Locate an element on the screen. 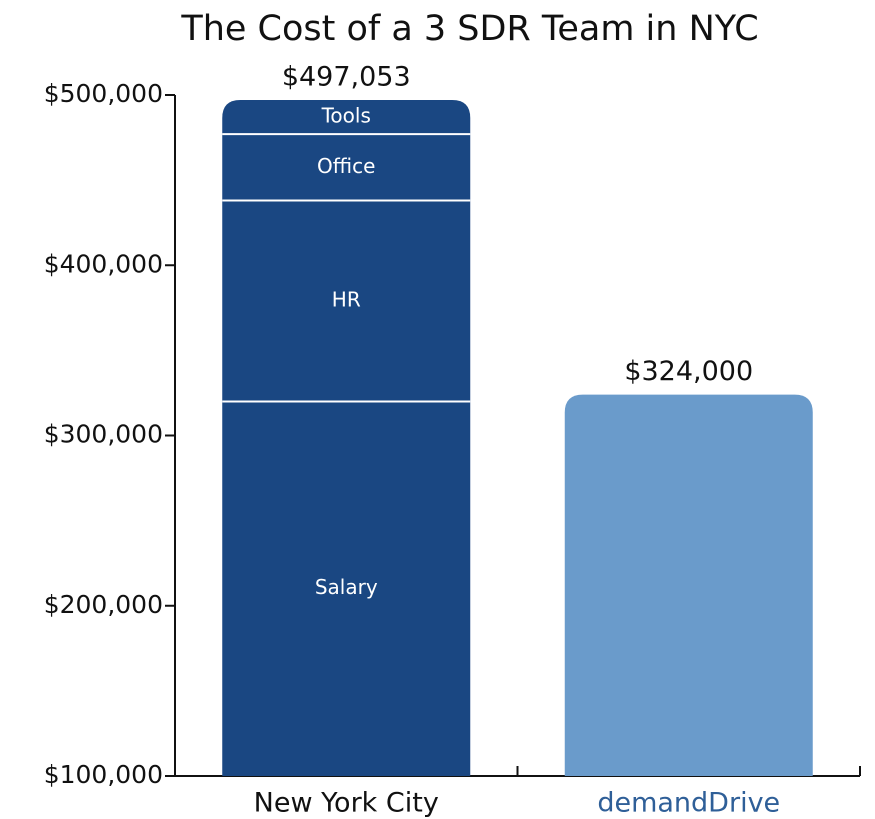 The height and width of the screenshot is (819, 875). total-label: $497,053 is located at coordinates (346, 77).